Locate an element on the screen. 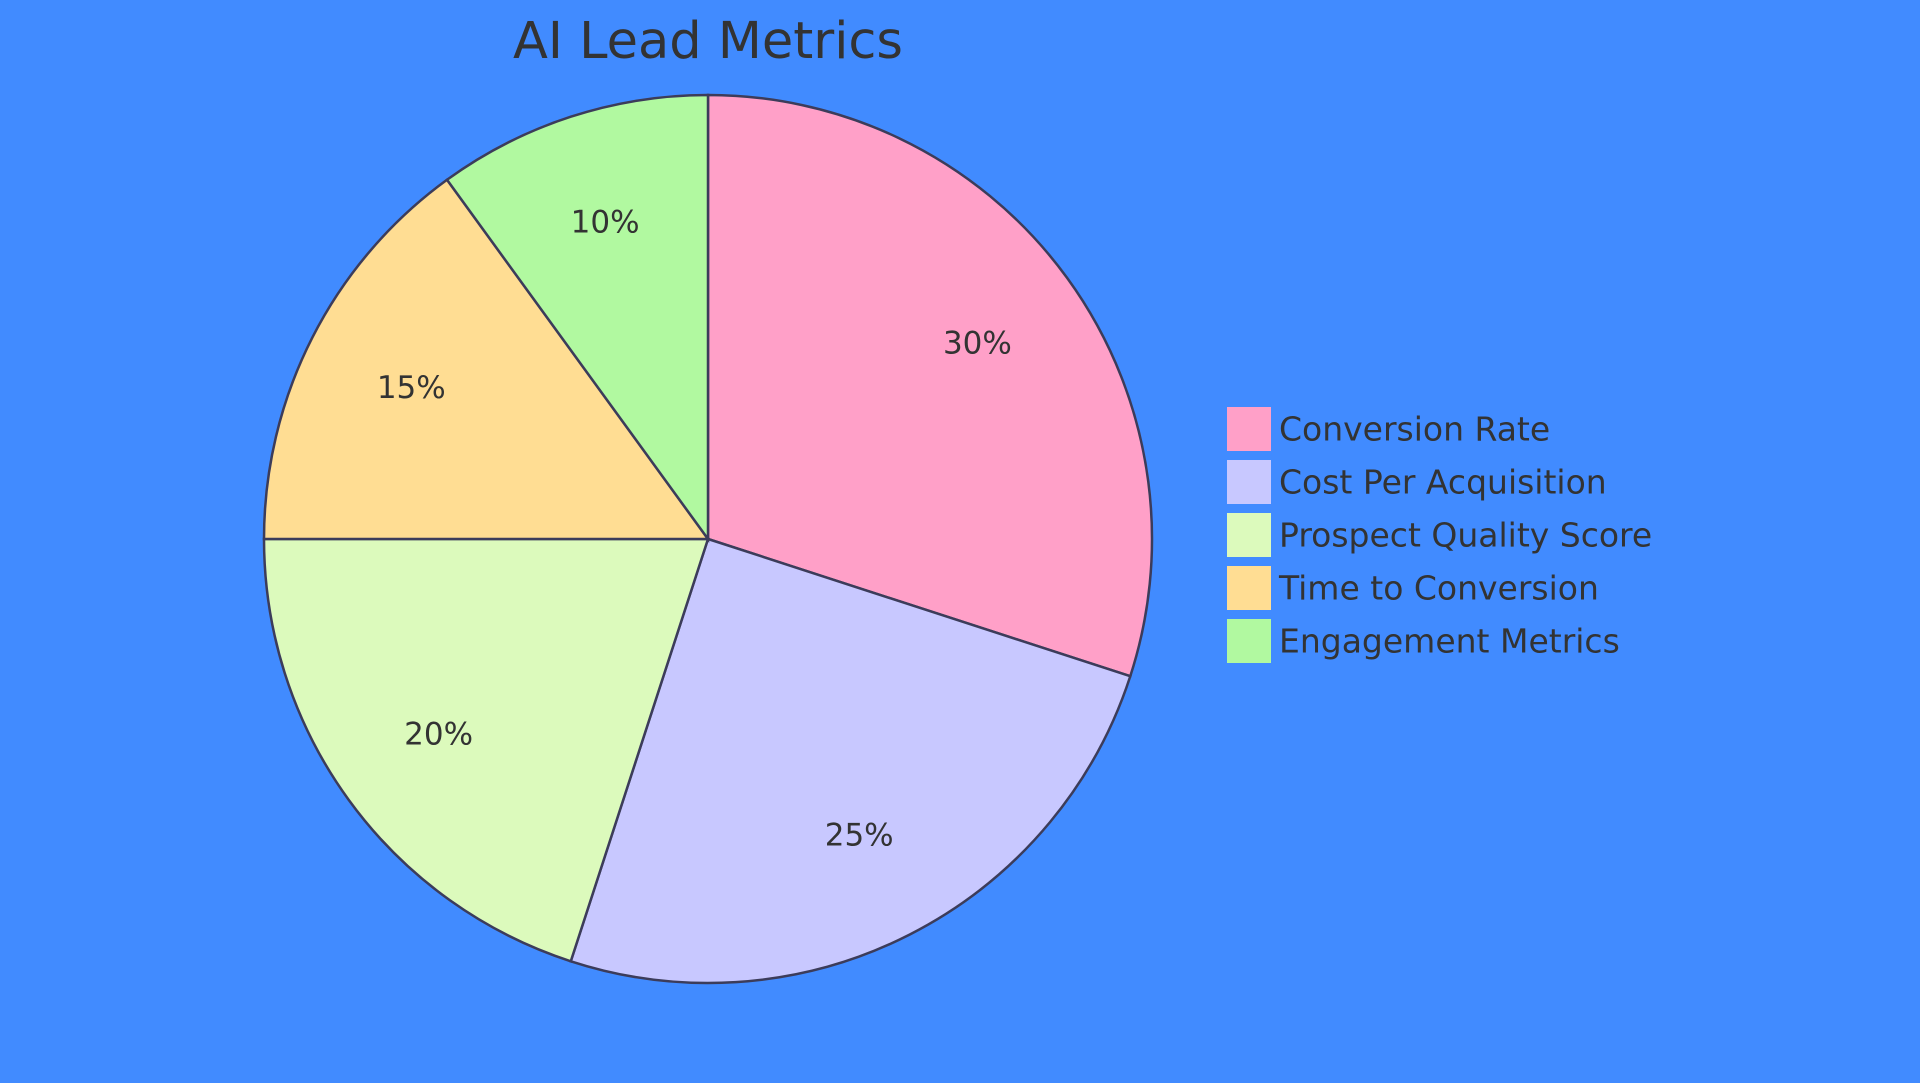 Image resolution: width=1920 pixels, height=1083 pixels. pie-slice-conversion-rate is located at coordinates (930, 385).